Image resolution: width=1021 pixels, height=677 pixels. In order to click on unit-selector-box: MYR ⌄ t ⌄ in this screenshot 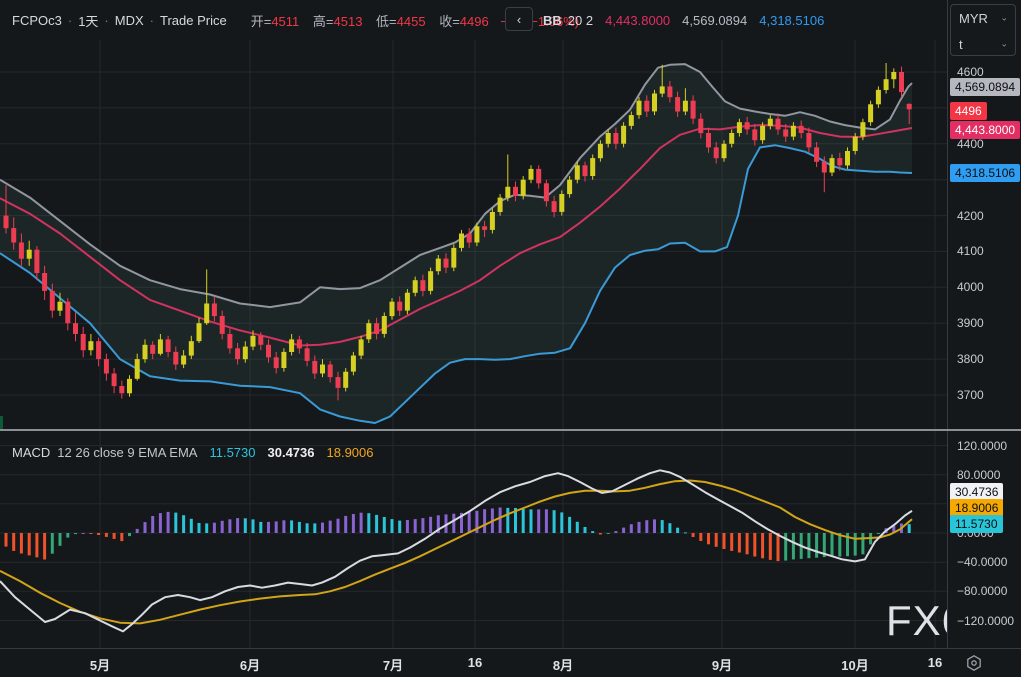, I will do `click(983, 30)`.